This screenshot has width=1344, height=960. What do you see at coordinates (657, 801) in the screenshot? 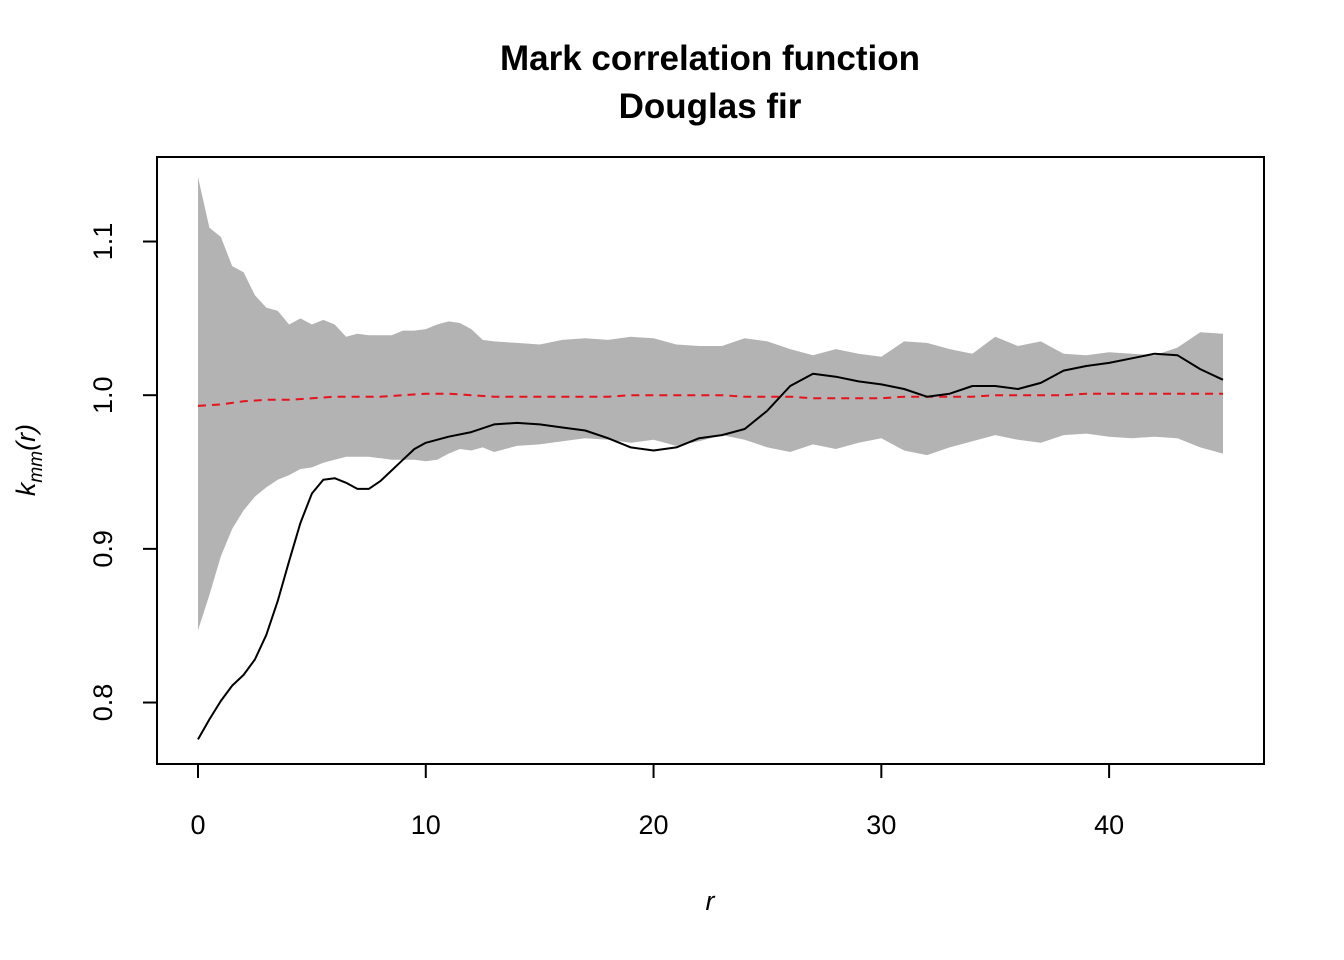
I see `x-axis: 0 10 20 30 40` at bounding box center [657, 801].